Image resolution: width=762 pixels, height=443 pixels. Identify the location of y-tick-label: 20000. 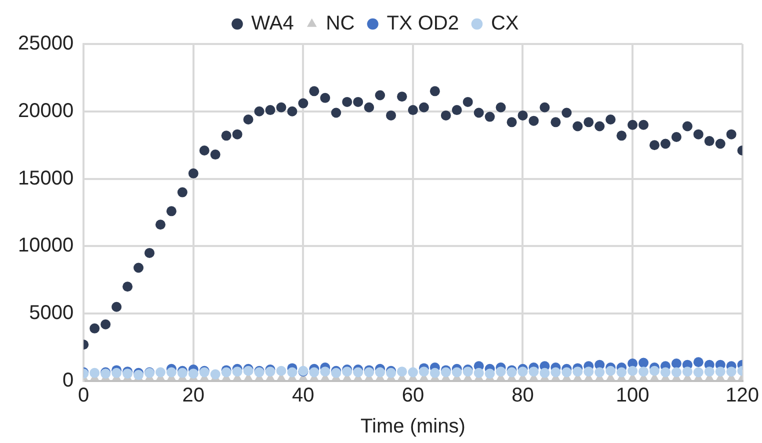
(46, 111).